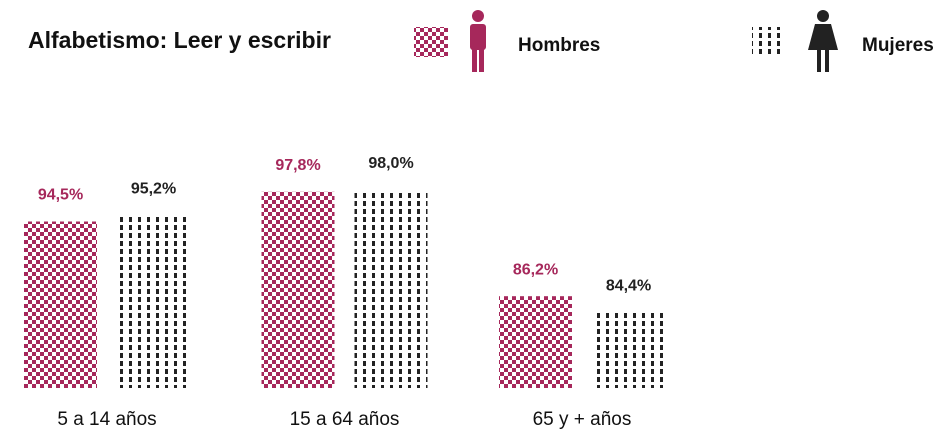  Describe the element at coordinates (535, 269) in the screenshot. I see `data-label: 86,2%` at that location.